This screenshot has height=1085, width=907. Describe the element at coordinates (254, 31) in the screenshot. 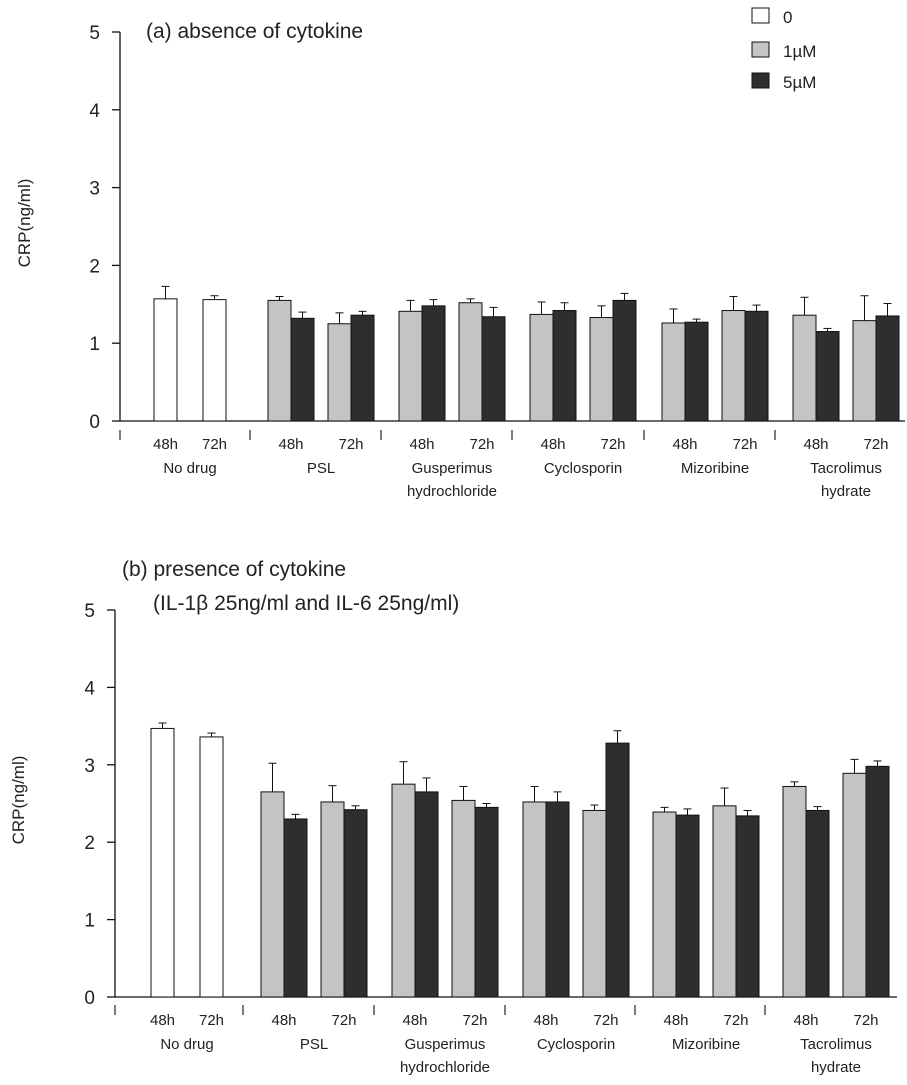

I see `panel-a-title: (a) absence of cytokine` at that location.